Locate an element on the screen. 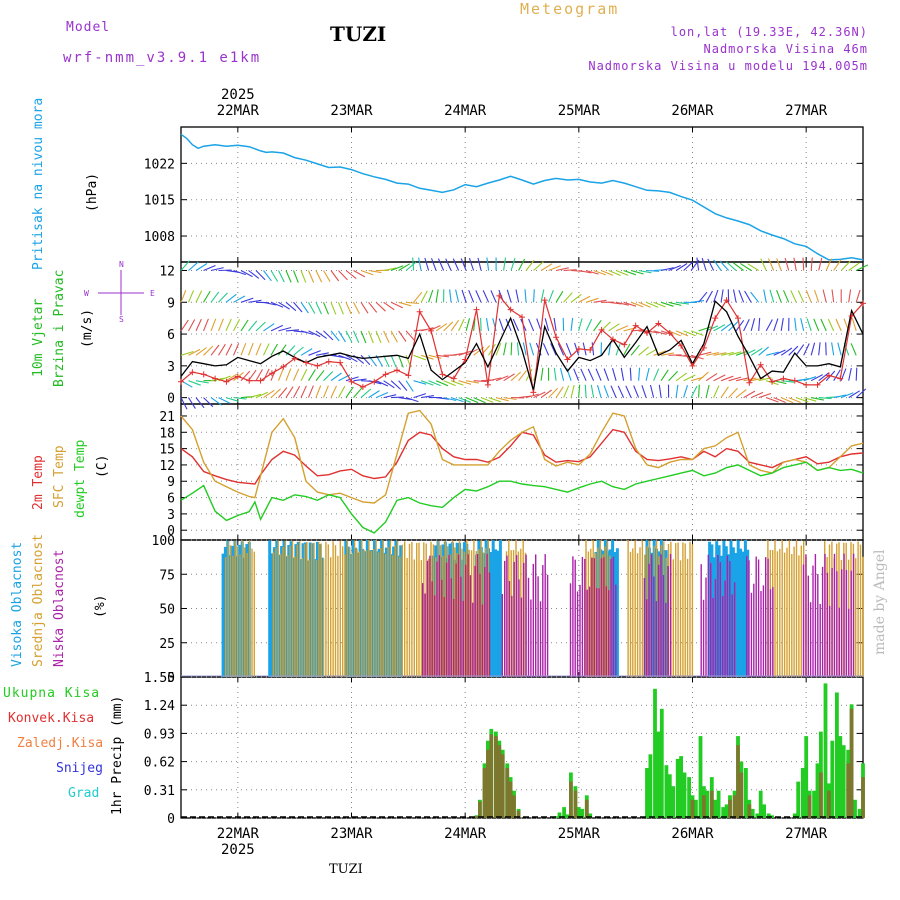  precip-unit: (mm) is located at coordinates (117, 711).